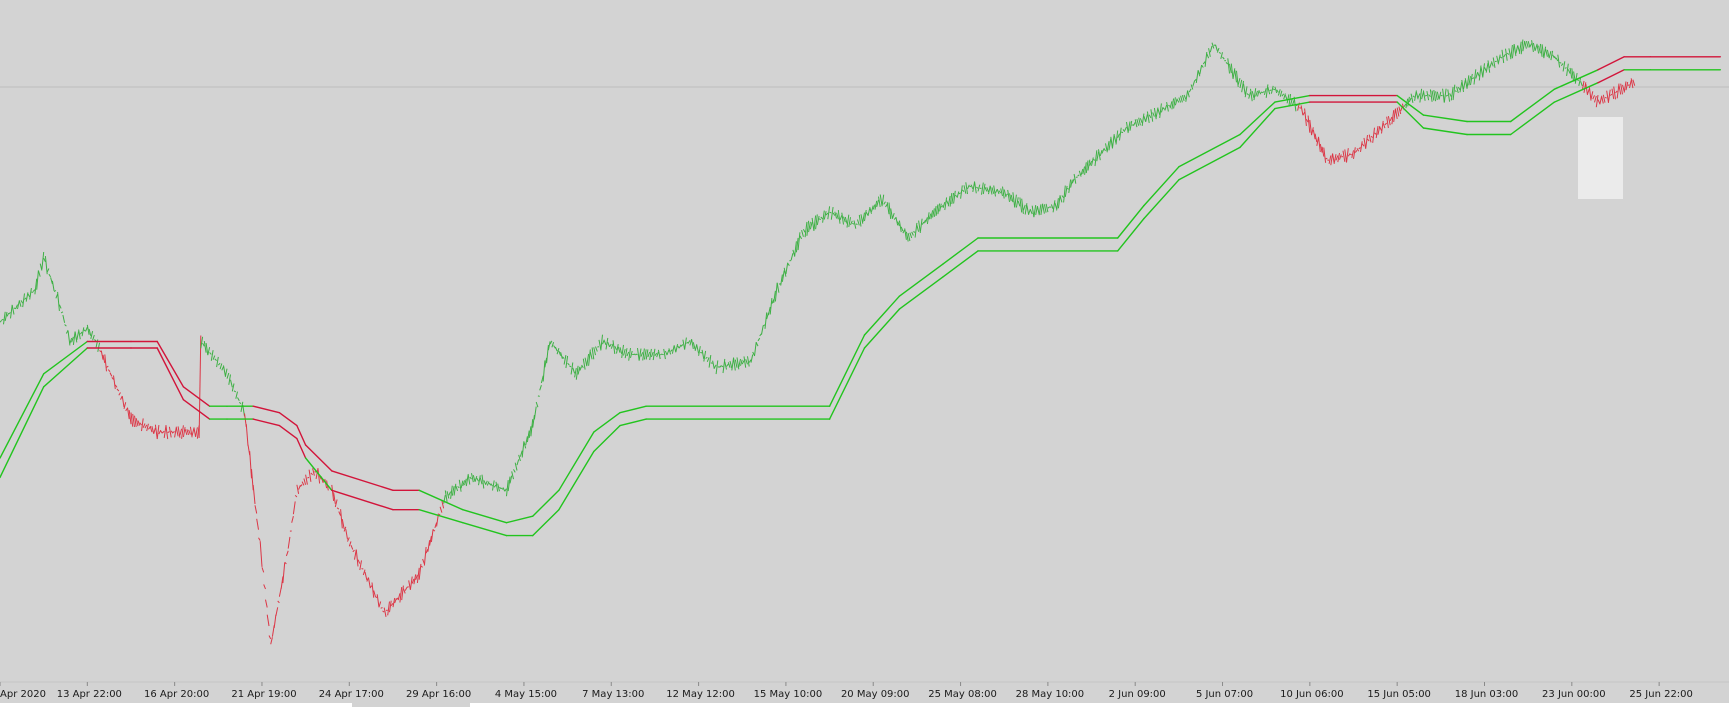 The width and height of the screenshot is (1729, 707). I want to click on x-tick-label-7: 7 May 13:00, so click(613, 694).